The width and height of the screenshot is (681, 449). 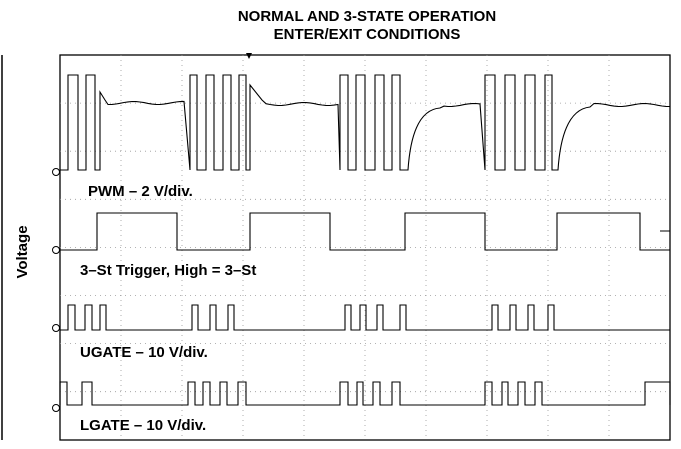 I want to click on trigger-marker, so click(x=249, y=56).